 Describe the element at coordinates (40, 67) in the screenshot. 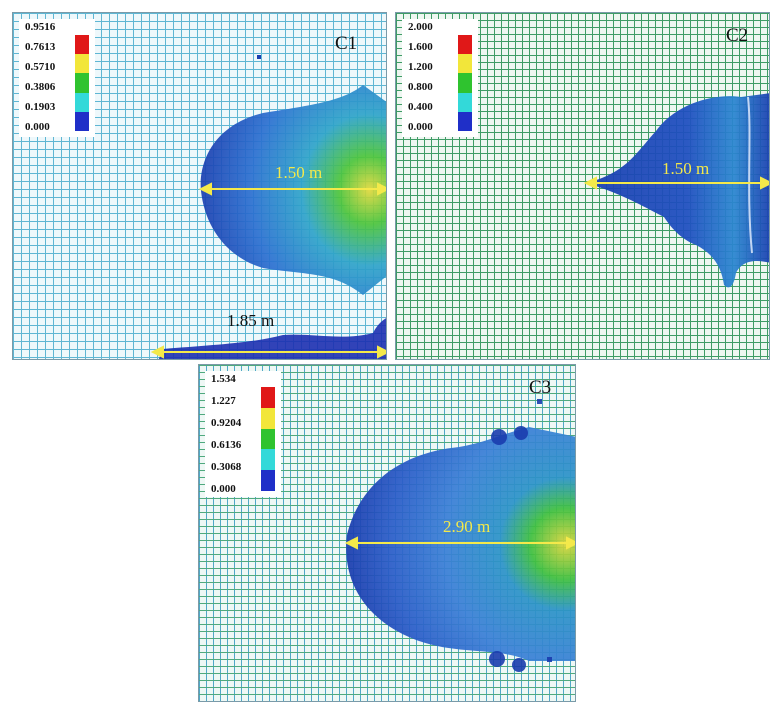

I see `c1-tick-2: 0.5710` at that location.